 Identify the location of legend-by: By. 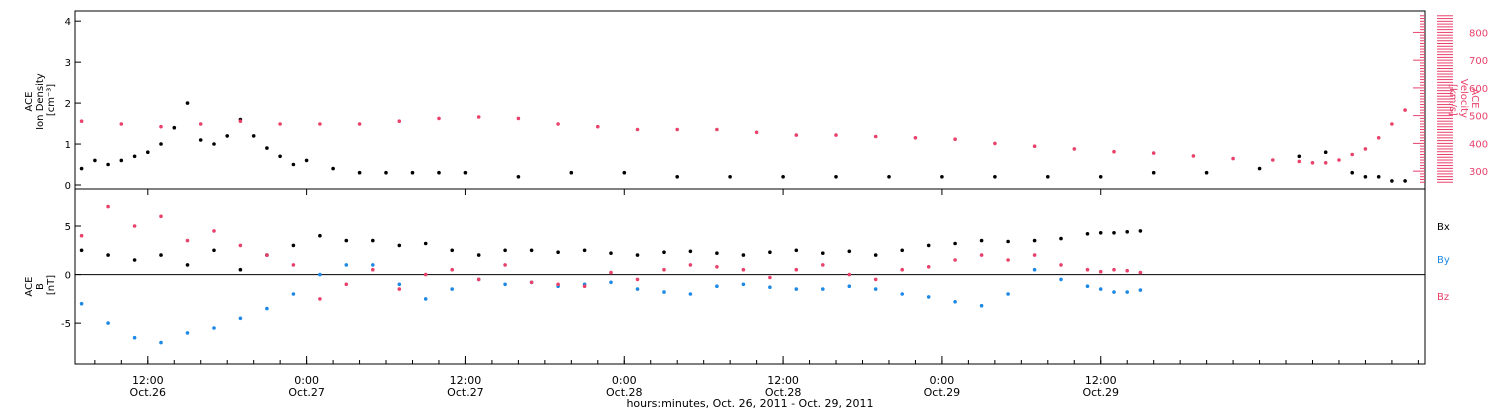
(1443, 260).